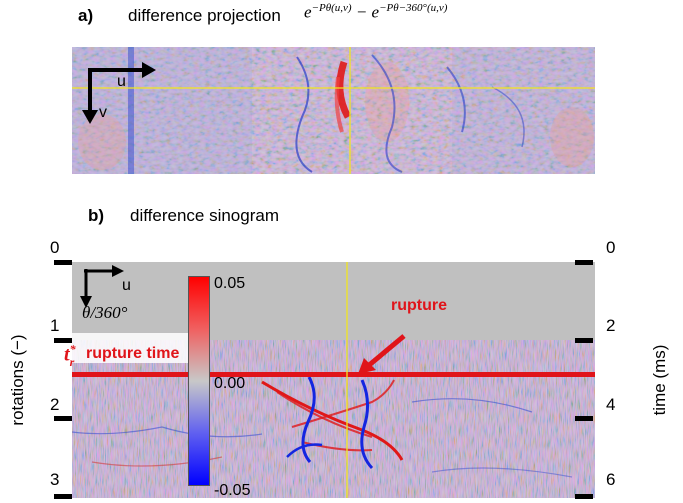  What do you see at coordinates (361, 12) in the screenshot?
I see `formula-minus: −` at bounding box center [361, 12].